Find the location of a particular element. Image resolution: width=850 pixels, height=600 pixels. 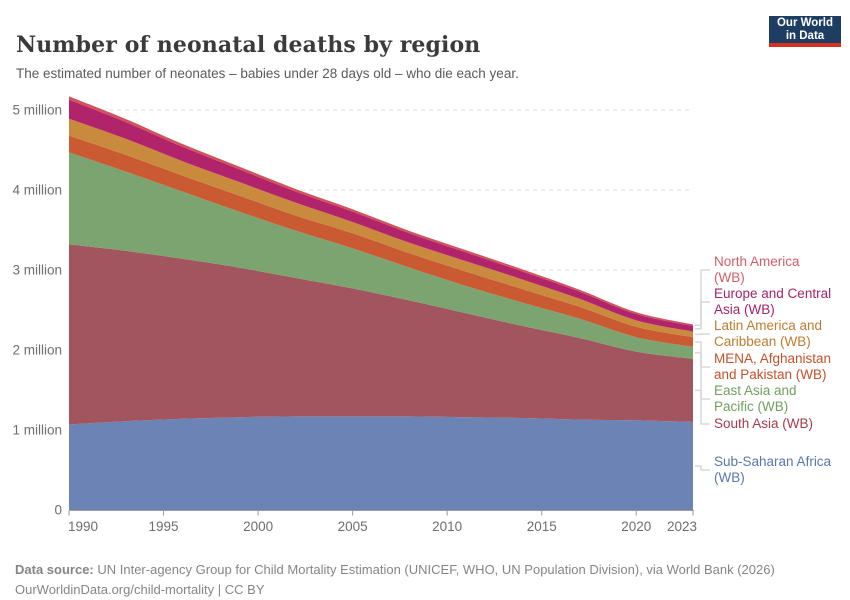

owid-logo-red-bar is located at coordinates (805, 45).